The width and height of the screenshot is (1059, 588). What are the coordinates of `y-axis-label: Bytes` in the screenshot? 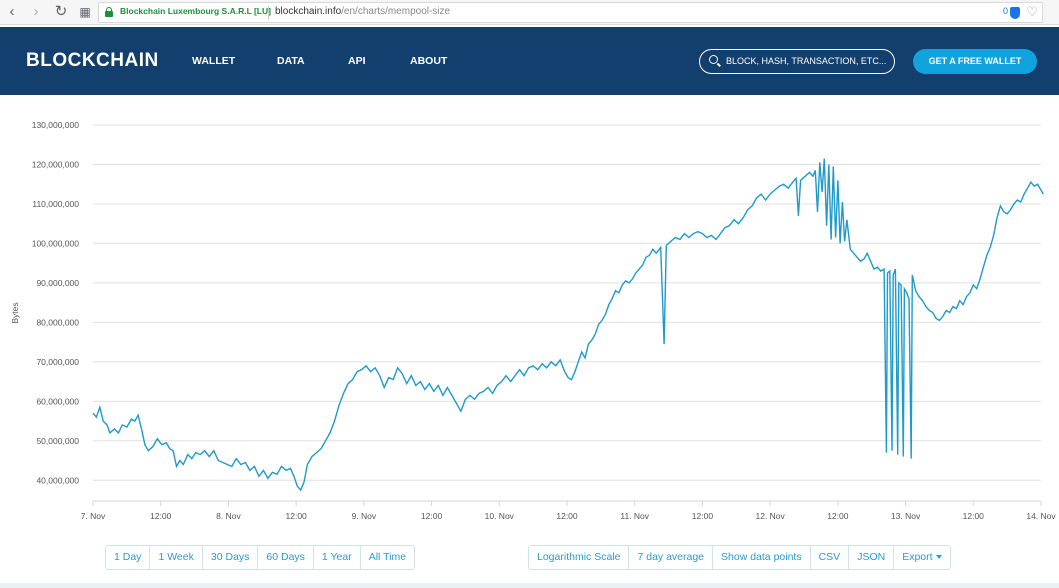 It's located at (15, 312).